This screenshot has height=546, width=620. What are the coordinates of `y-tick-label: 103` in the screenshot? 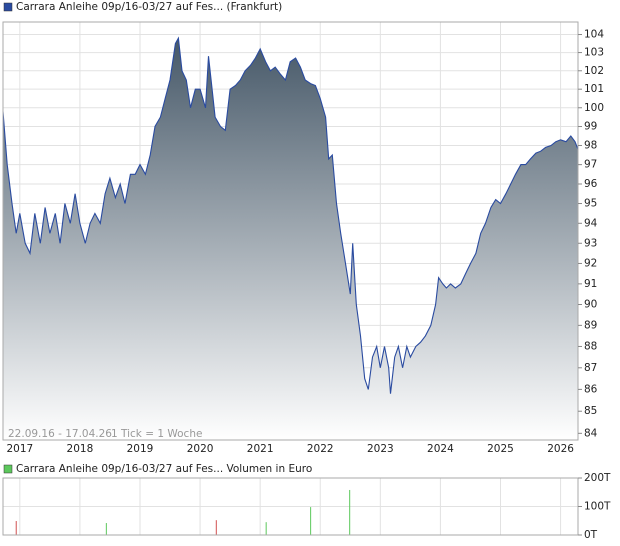 It's located at (594, 53).